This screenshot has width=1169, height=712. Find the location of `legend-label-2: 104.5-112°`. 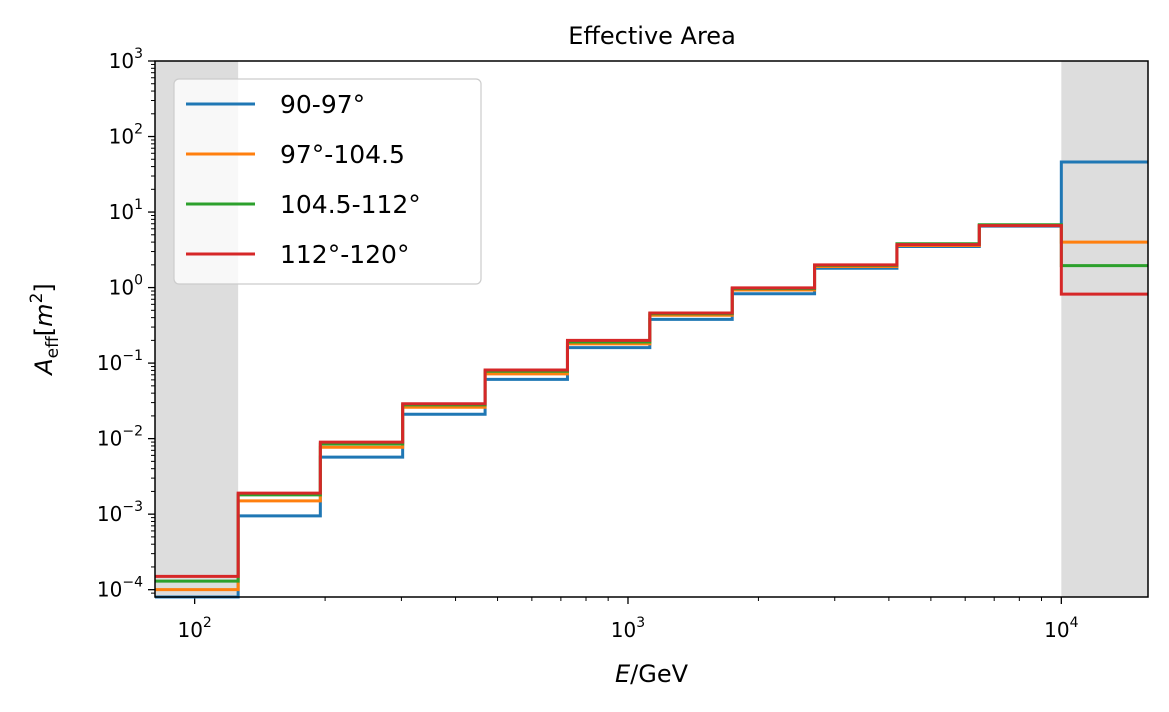

legend-label-2: 104.5-112° is located at coordinates (350, 204).